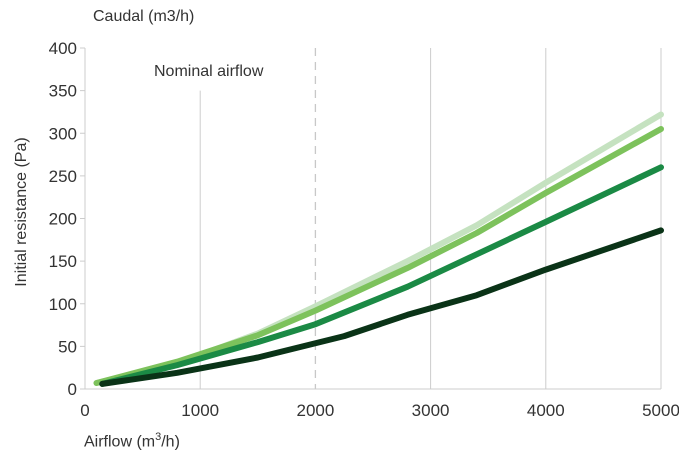 Image resolution: width=679 pixels, height=451 pixels. Describe the element at coordinates (72, 389) in the screenshot. I see `y-tick-label-0: 0` at that location.